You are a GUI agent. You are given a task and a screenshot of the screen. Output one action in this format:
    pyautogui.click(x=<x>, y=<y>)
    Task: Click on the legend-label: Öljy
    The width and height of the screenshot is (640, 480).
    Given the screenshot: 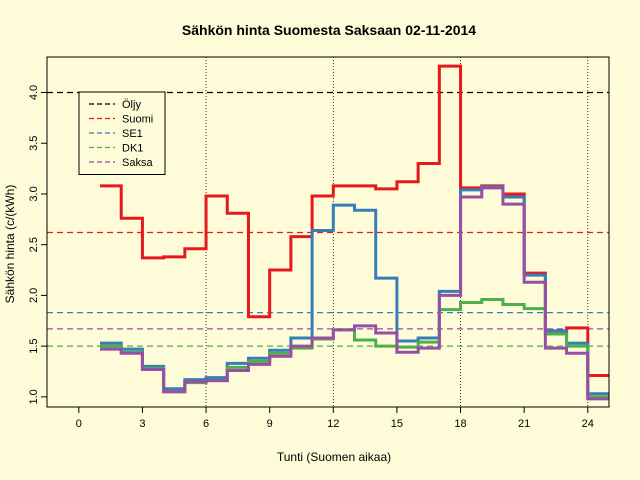 What is the action you would take?
    pyautogui.click(x=131, y=105)
    